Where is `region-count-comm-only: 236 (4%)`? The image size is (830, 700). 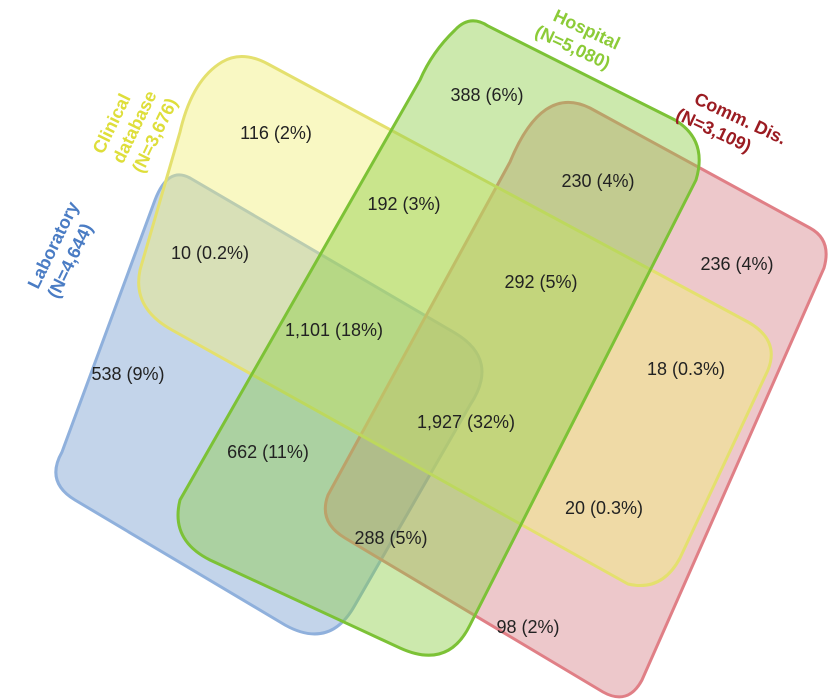 region-count-comm-only: 236 (4%) is located at coordinates (736, 264).